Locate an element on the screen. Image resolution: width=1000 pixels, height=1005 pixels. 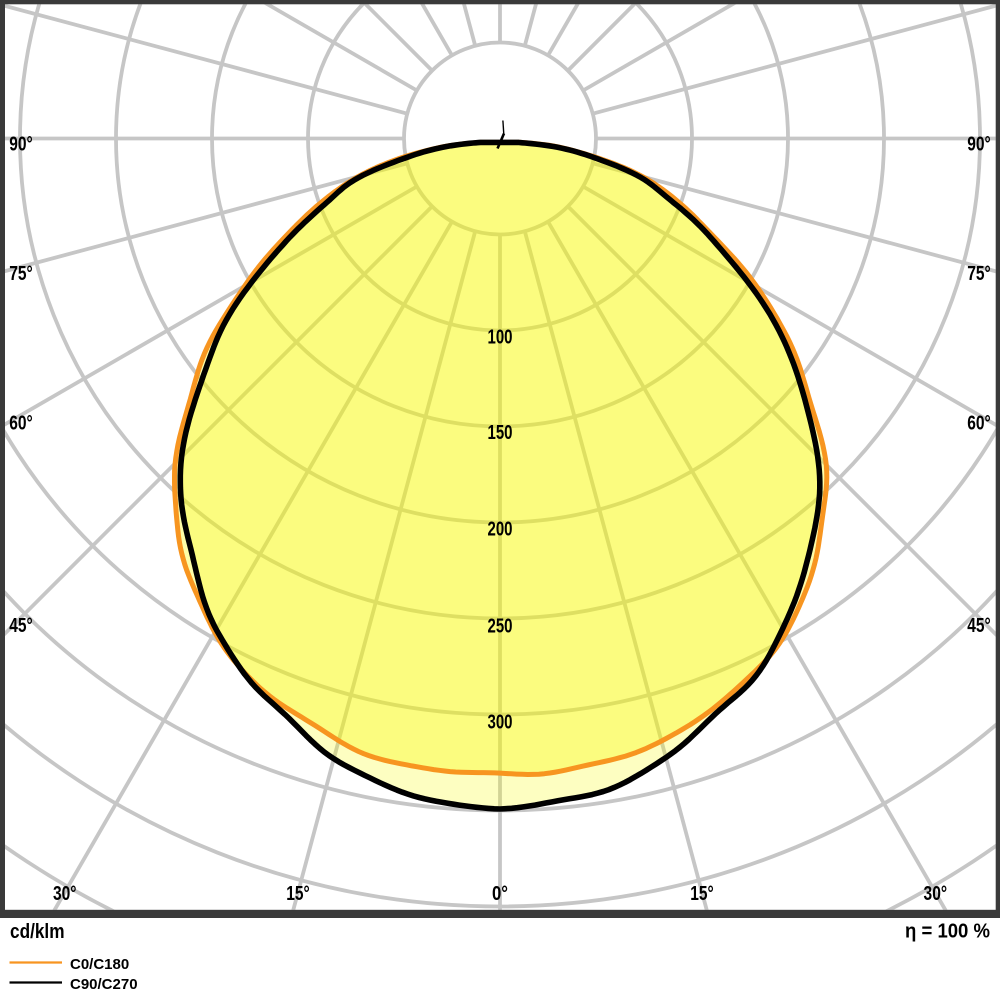
svg-text: C0/C180 is located at coordinates (99, 964).